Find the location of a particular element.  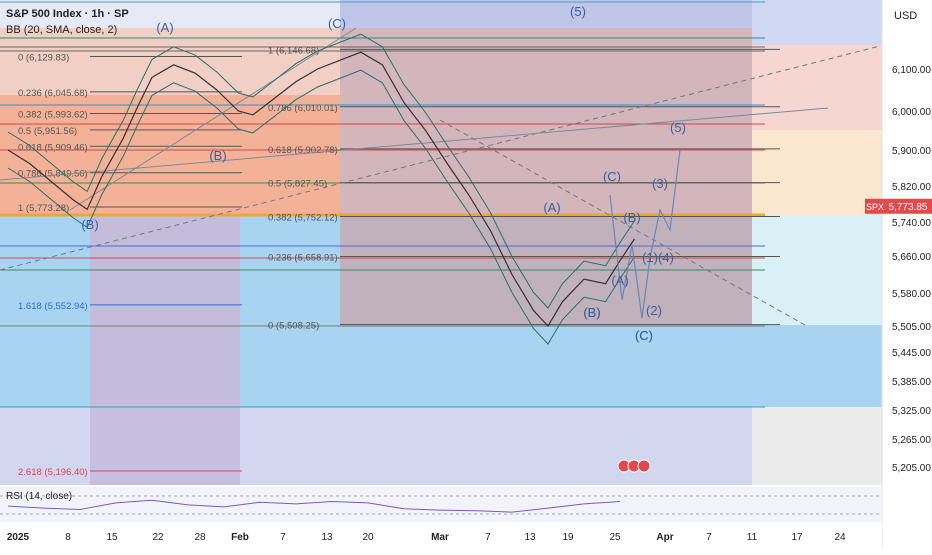

price-tick-label: 5,265.00 is located at coordinates (911, 440).